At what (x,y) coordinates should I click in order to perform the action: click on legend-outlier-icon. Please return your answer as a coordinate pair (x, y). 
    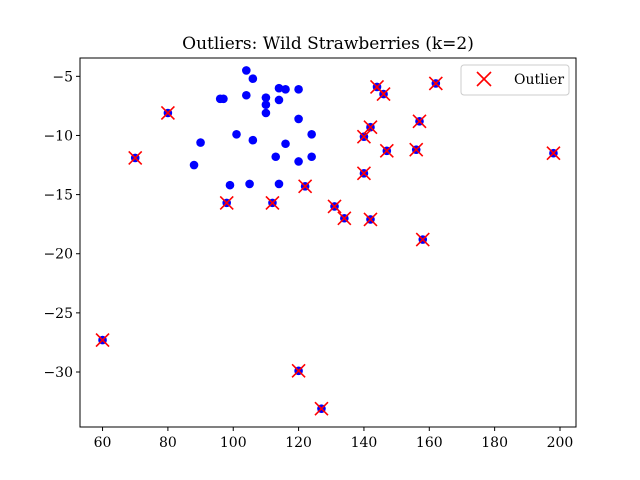
    Looking at the image, I should click on (484, 79).